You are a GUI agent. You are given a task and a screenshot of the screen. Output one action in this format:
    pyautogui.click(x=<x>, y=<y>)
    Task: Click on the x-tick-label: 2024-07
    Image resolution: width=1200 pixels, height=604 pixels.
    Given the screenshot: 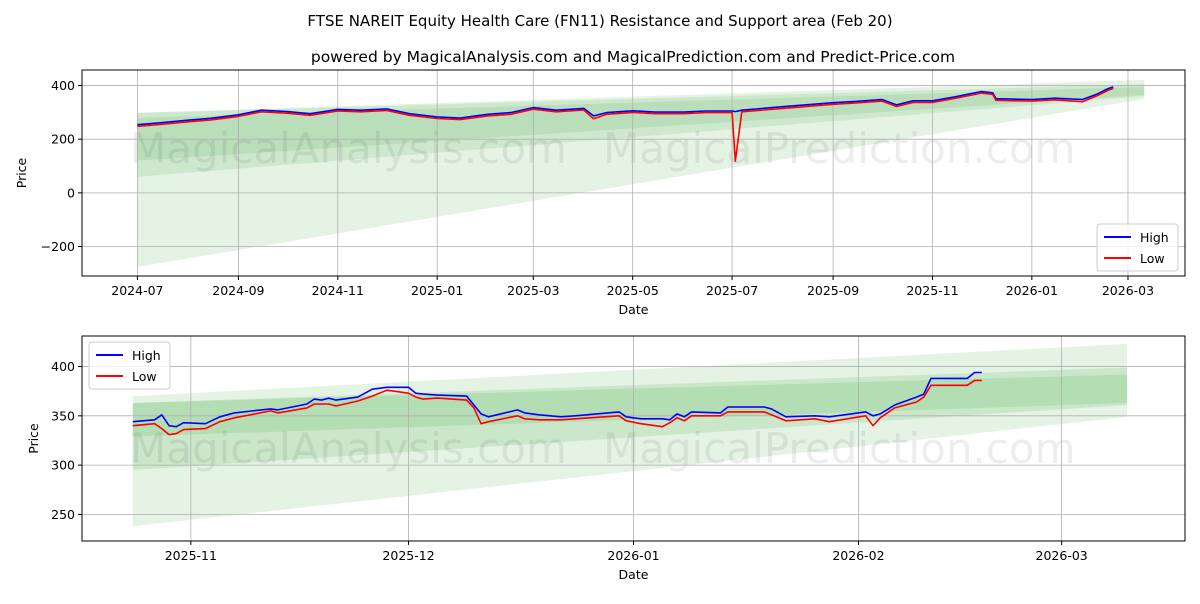 What is the action you would take?
    pyautogui.click(x=137, y=290)
    